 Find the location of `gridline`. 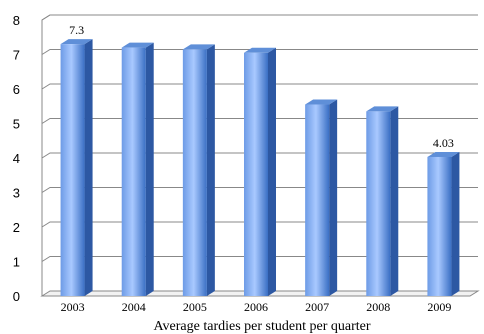

gridline is located at coordinates (260, 17).